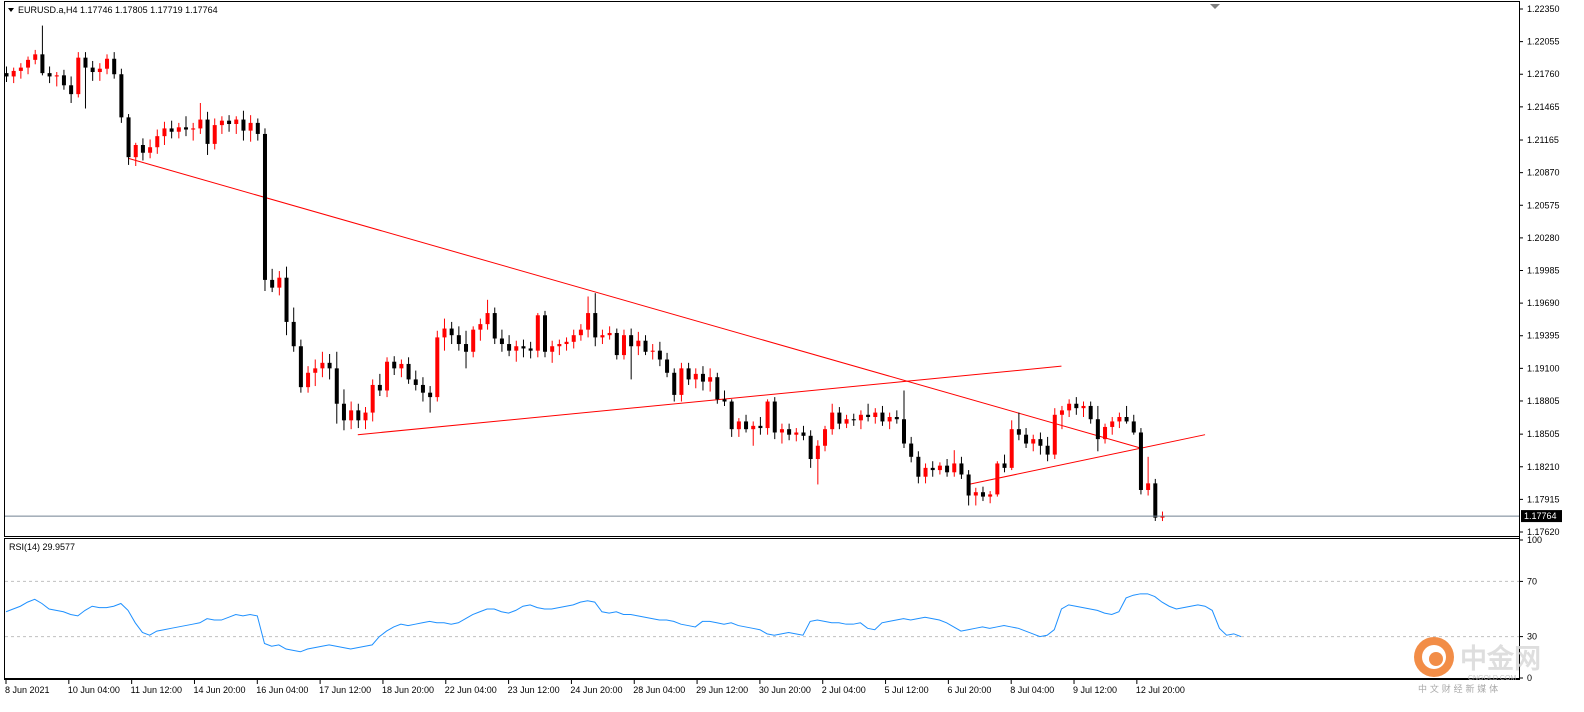  What do you see at coordinates (1095, 690) in the screenshot?
I see `time-tick-label: 9 Jul 12:00` at bounding box center [1095, 690].